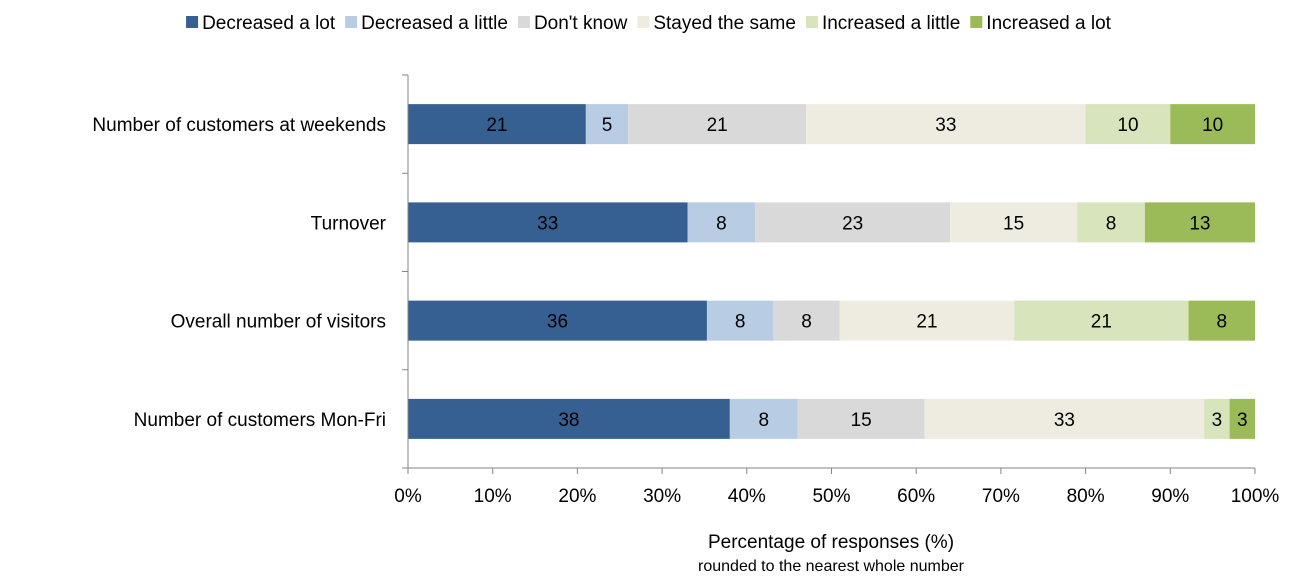  I want to click on x-tick-label: 100%, so click(1255, 496).